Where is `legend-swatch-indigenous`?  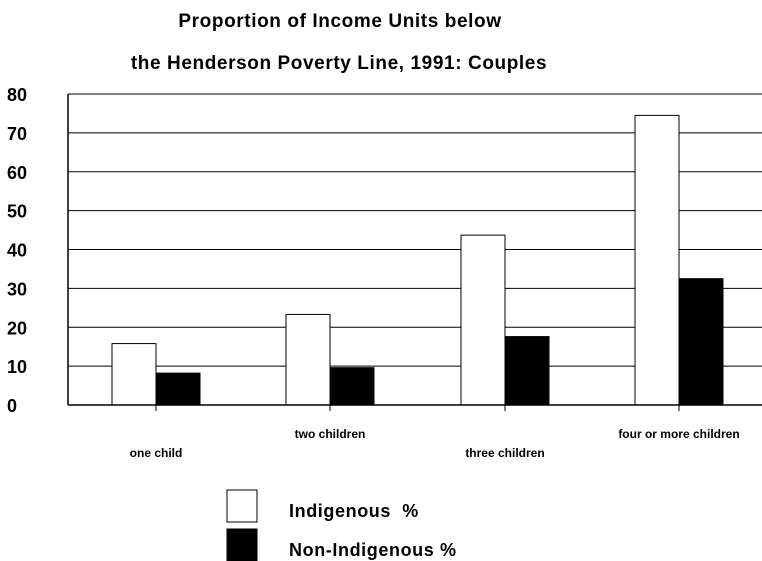 legend-swatch-indigenous is located at coordinates (242, 506).